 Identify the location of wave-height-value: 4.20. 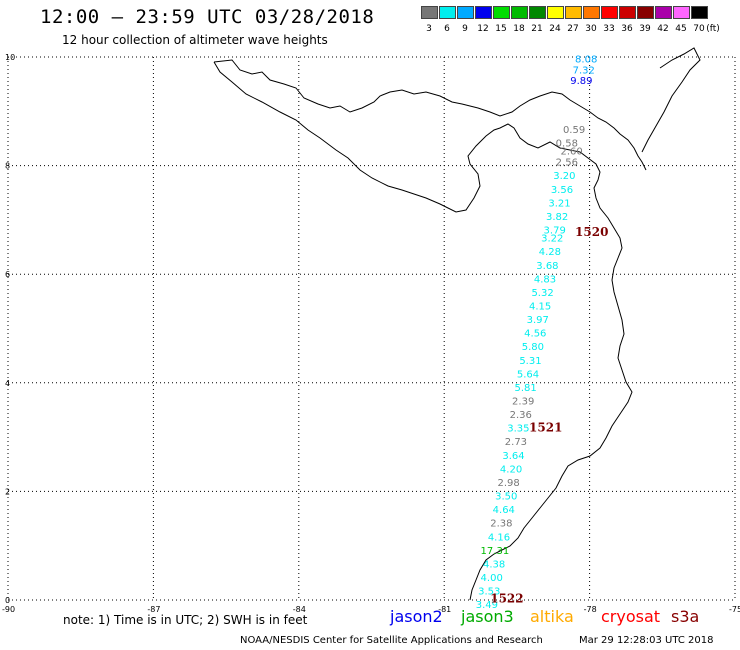
(511, 469).